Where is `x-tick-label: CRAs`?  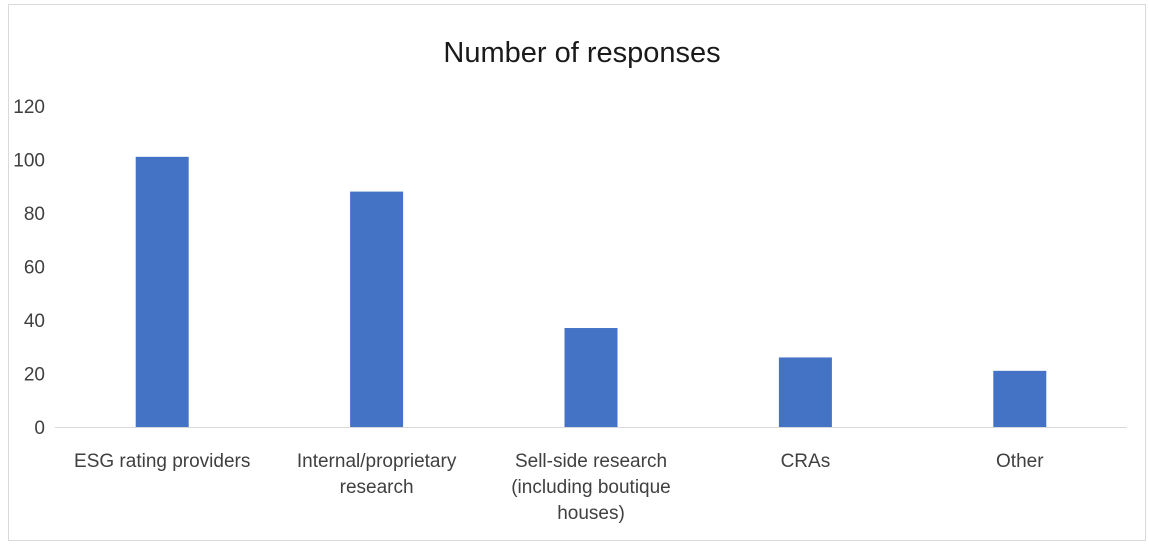
x-tick-label: CRAs is located at coordinates (806, 461).